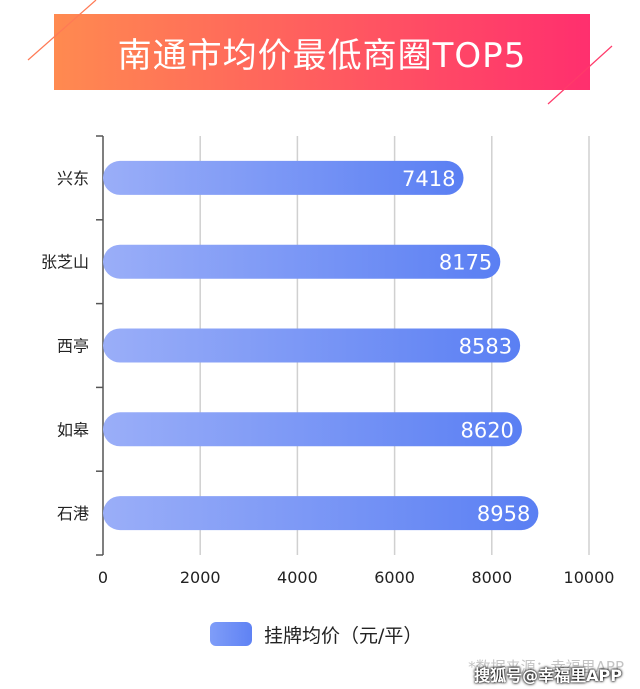 This screenshot has height=689, width=640. Describe the element at coordinates (65, 262) in the screenshot. I see `y-category-label: 张芝山` at that location.